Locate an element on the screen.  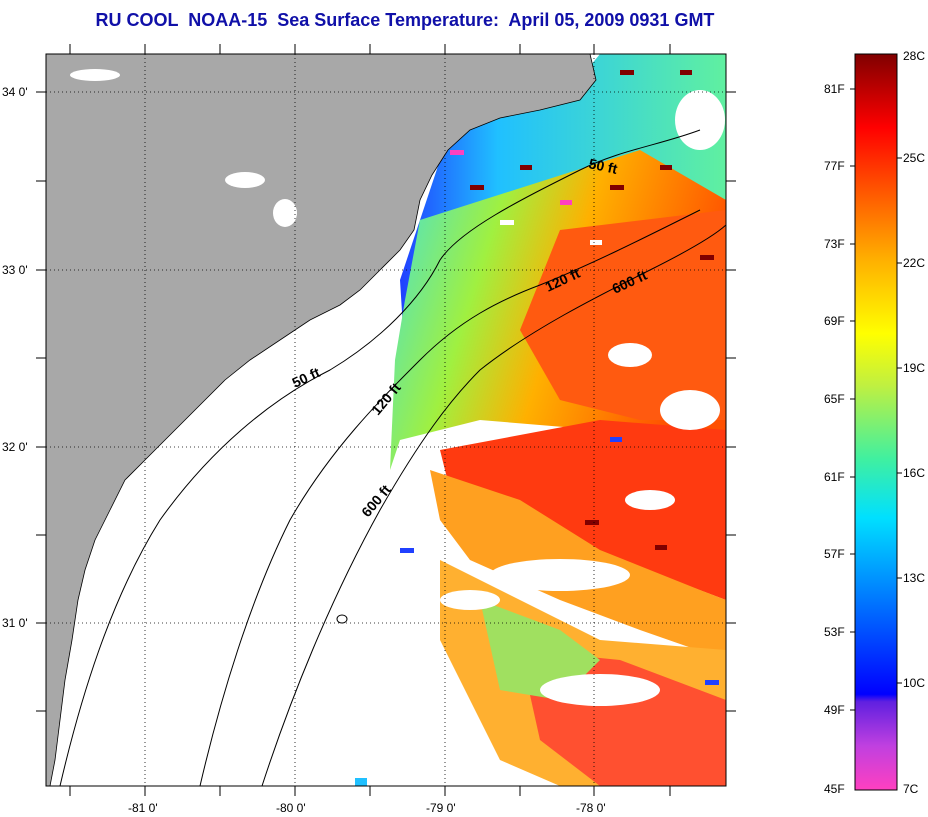
colorbar-c-label: 16C is located at coordinates (914, 473).